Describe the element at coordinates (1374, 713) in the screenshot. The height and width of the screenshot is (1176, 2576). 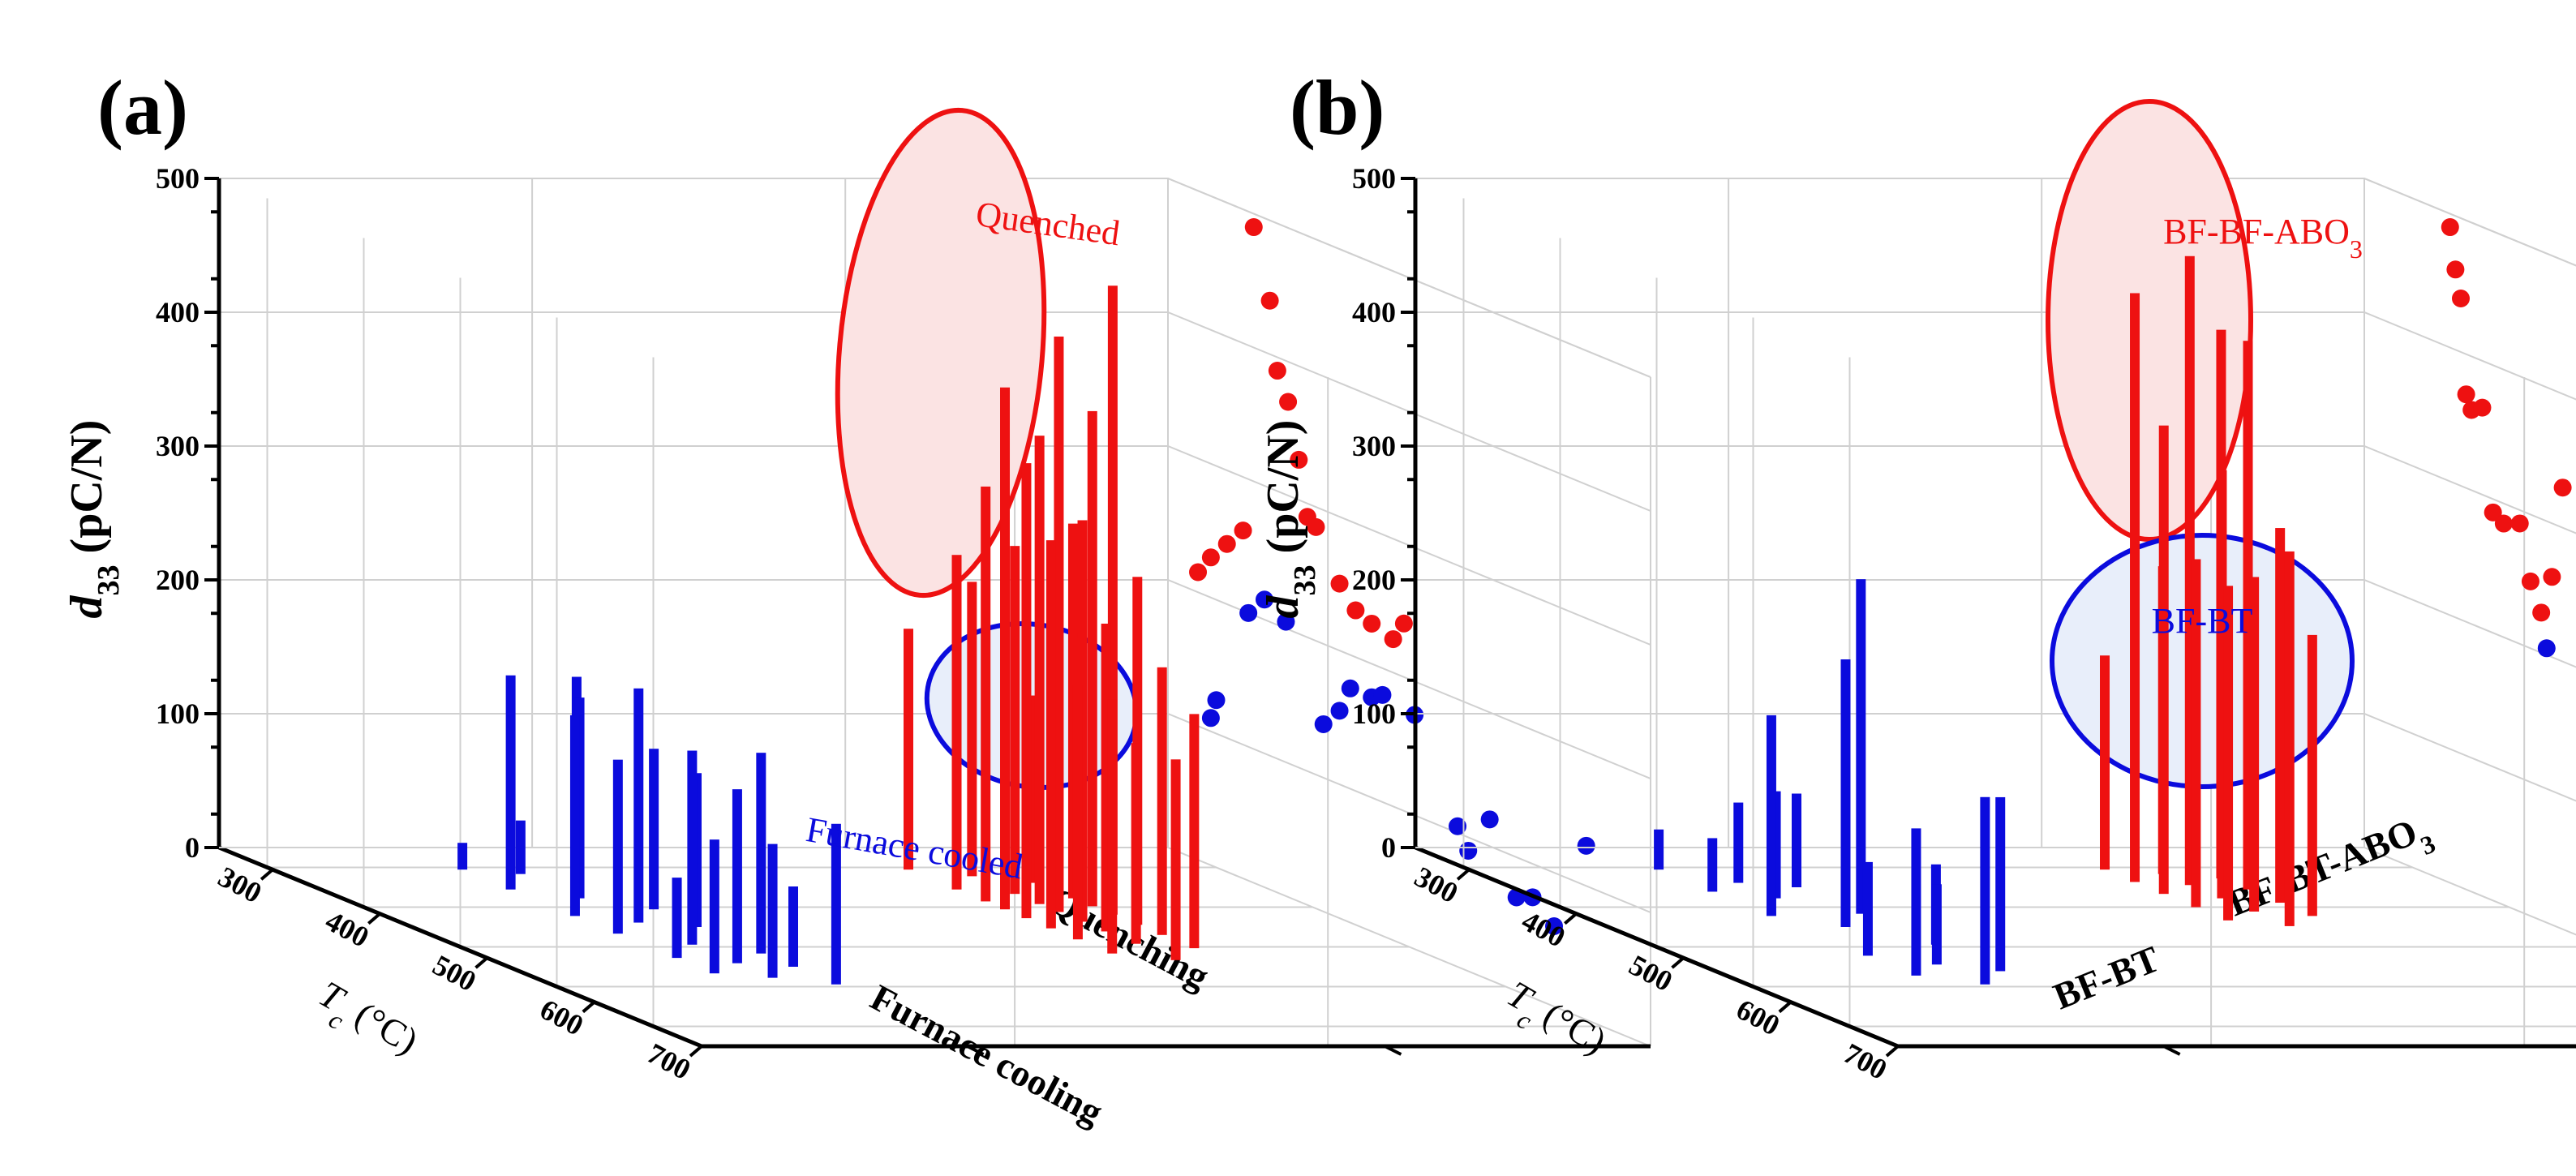
I see `z-tick-label: 100` at that location.